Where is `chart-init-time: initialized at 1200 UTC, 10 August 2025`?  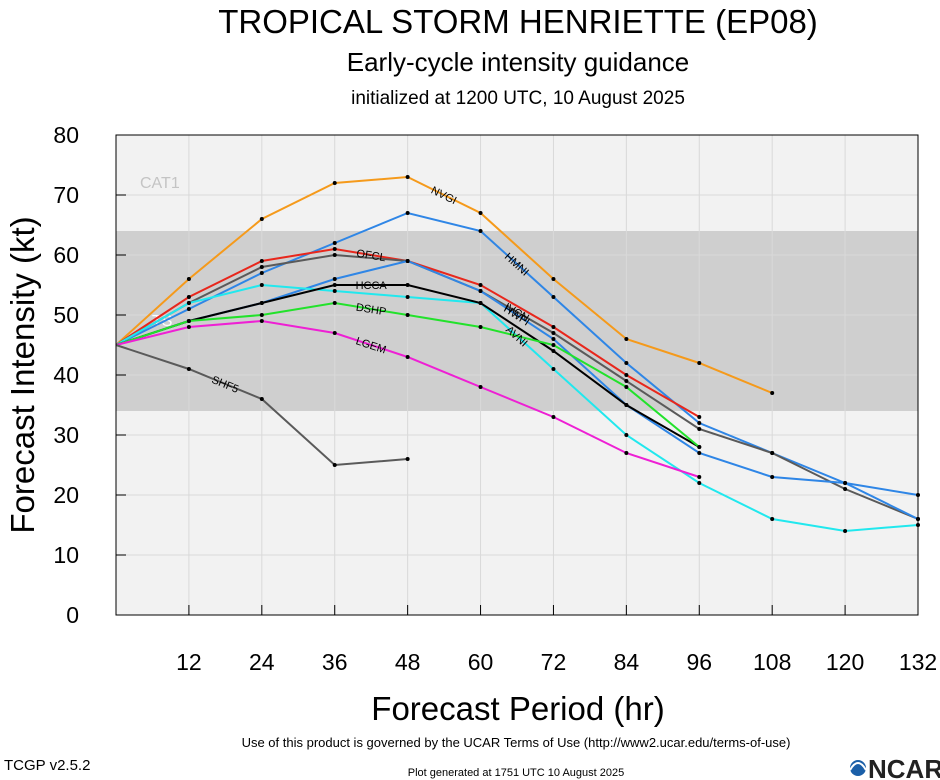
chart-init-time: initialized at 1200 UTC, 10 August 2025 is located at coordinates (518, 98).